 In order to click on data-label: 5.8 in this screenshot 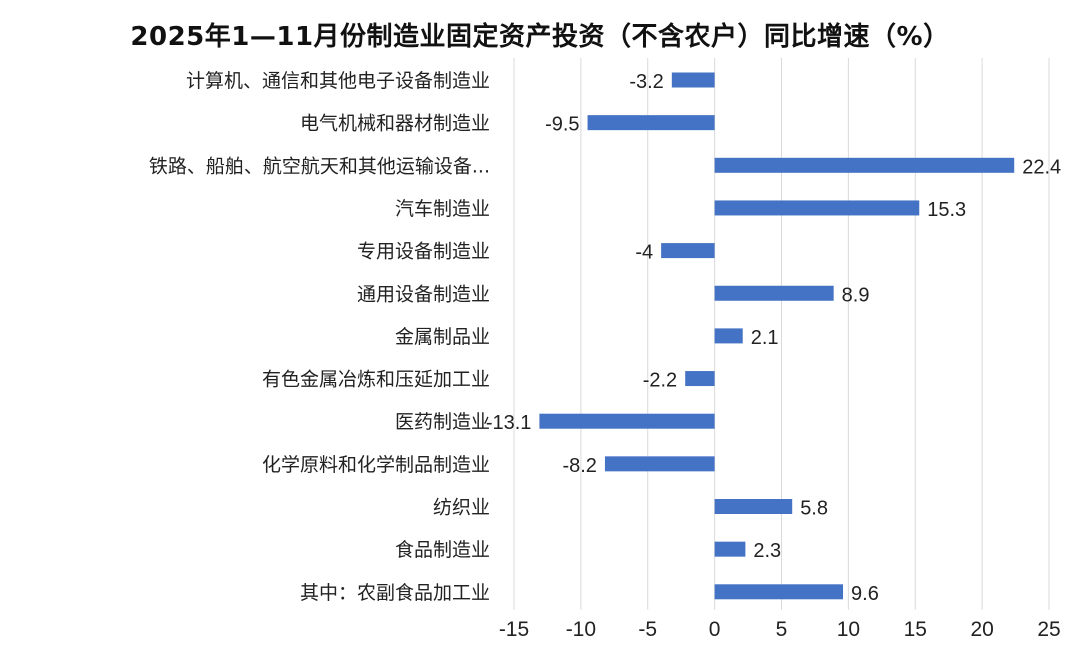, I will do `click(814, 509)`.